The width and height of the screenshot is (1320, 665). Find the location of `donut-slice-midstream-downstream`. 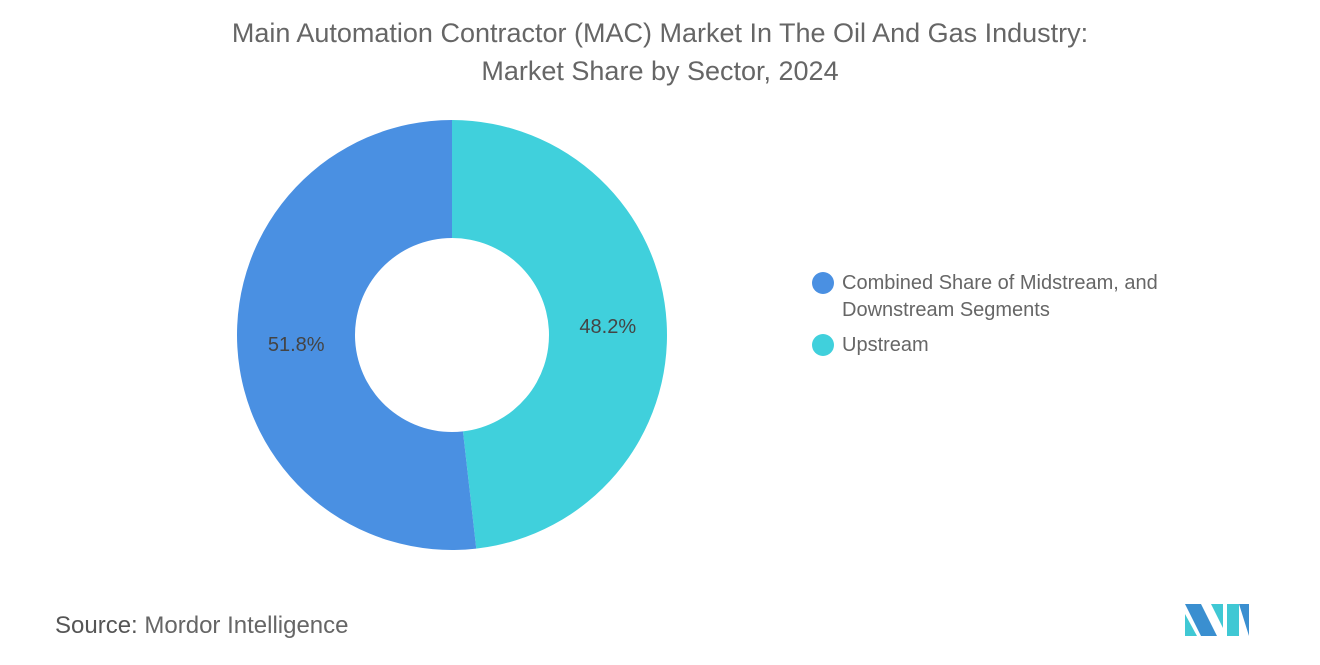

donut-slice-midstream-downstream is located at coordinates (356, 335).